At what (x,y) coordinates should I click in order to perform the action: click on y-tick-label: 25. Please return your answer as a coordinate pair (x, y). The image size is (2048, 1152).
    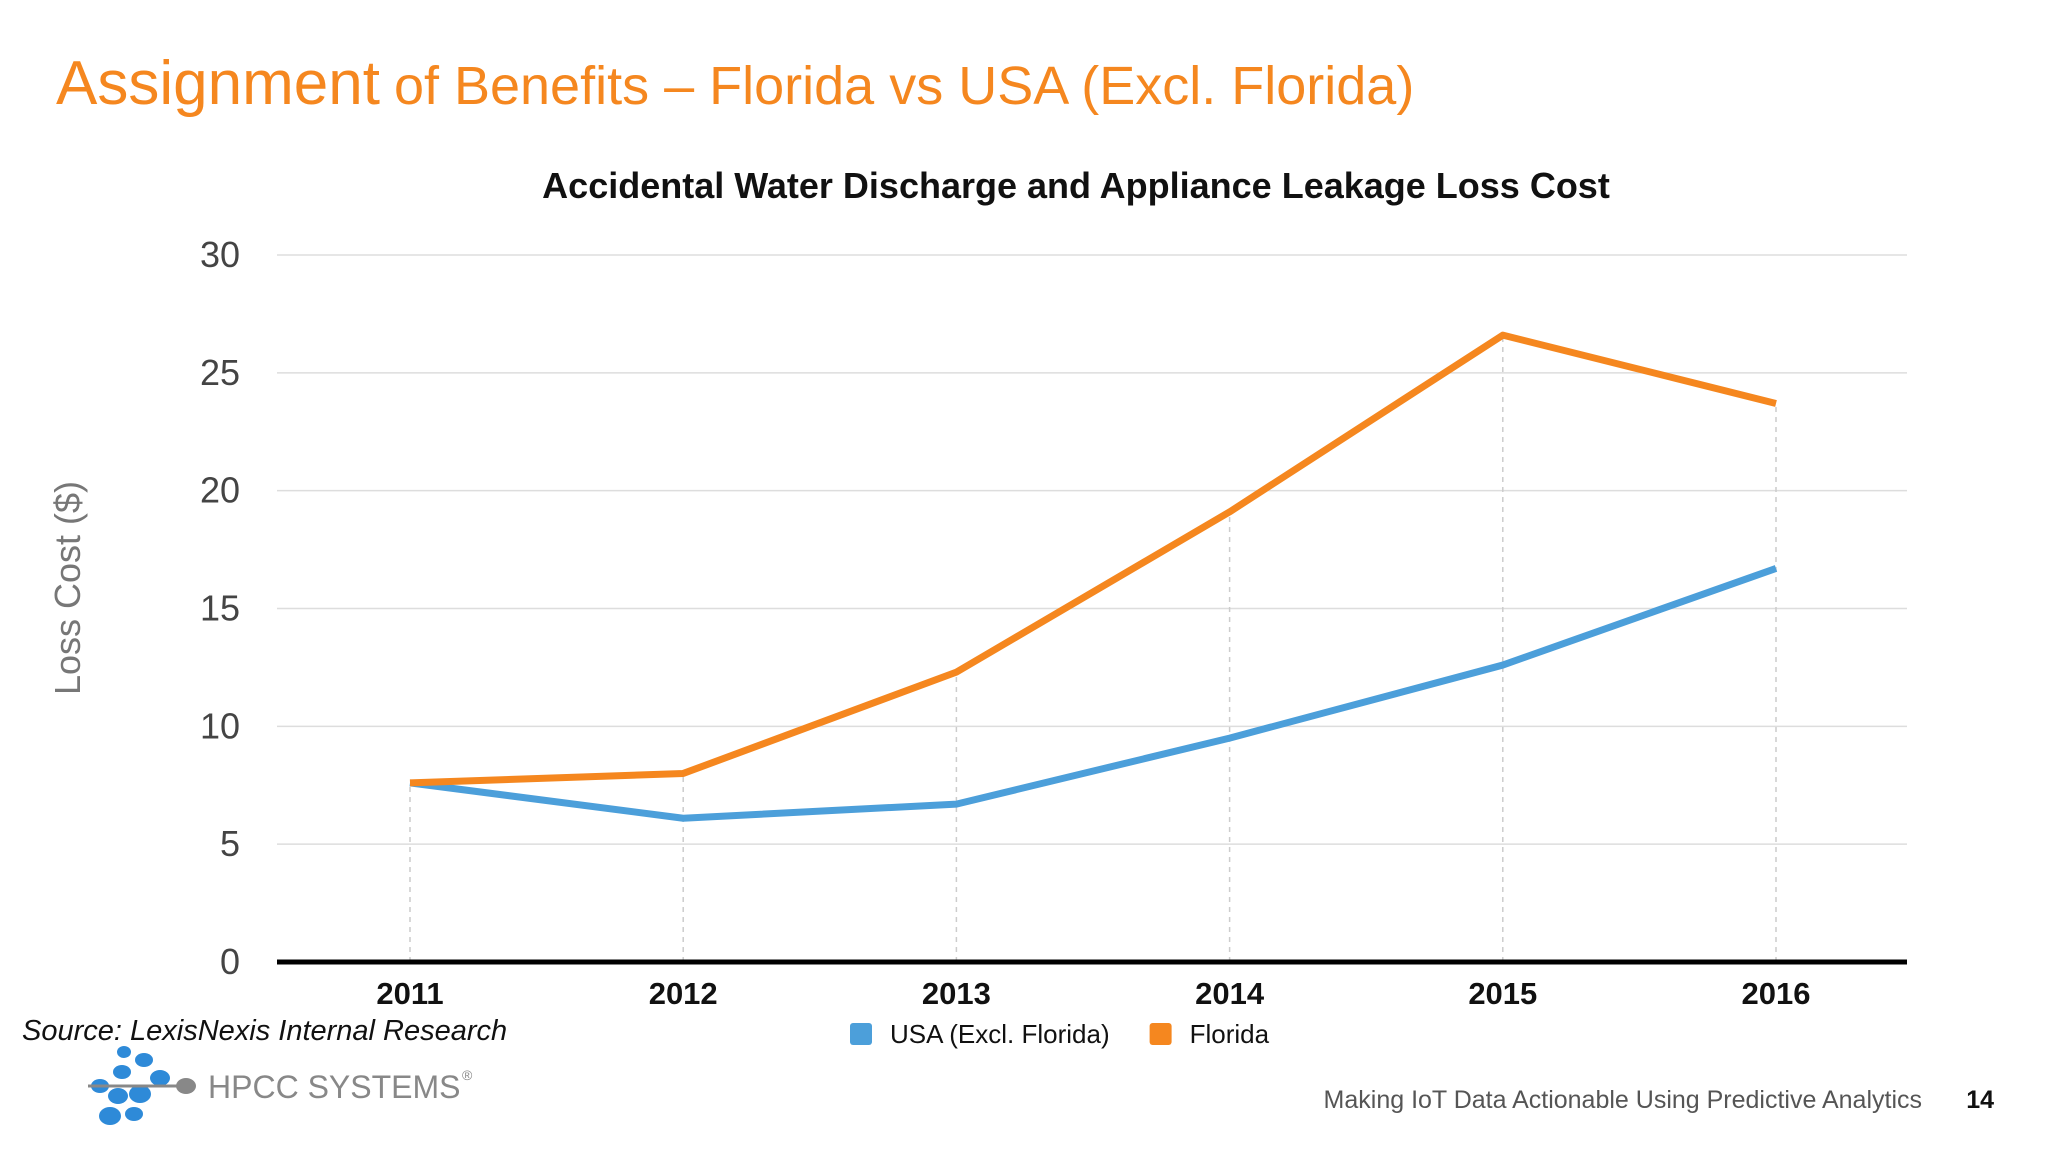
    Looking at the image, I should click on (220, 372).